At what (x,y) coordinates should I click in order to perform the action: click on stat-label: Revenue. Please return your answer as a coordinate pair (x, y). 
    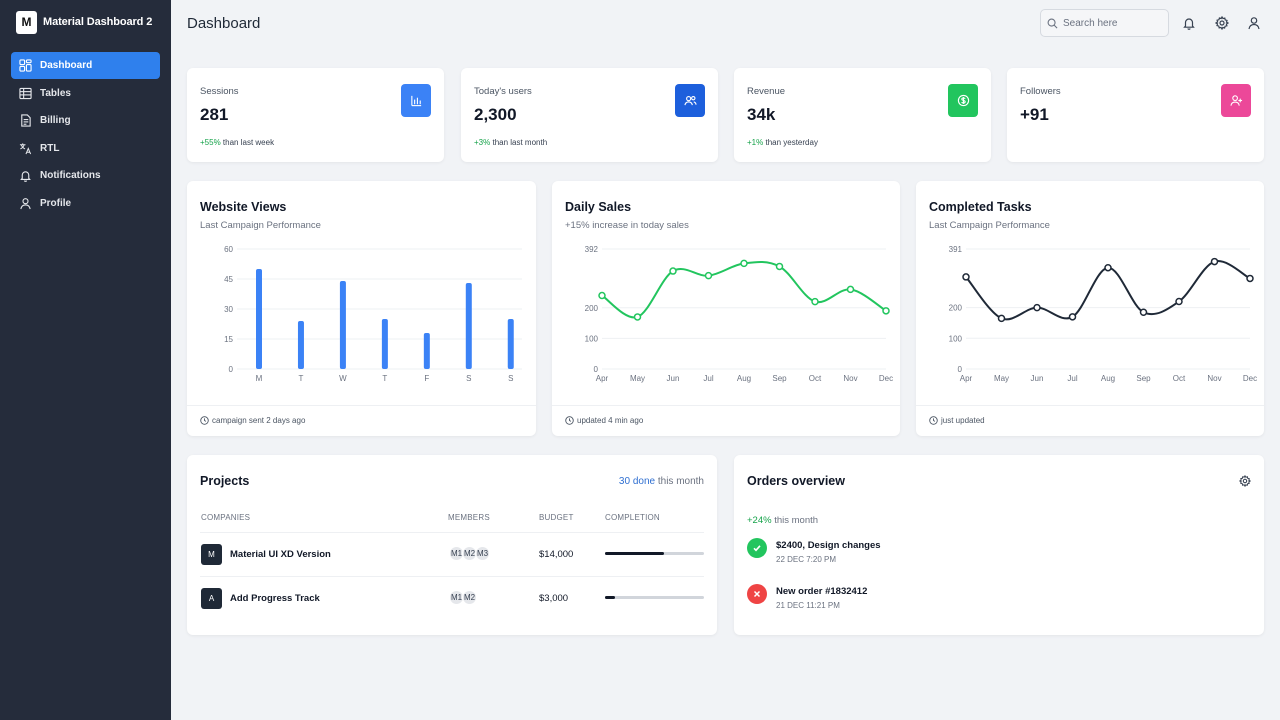
    Looking at the image, I should click on (766, 91).